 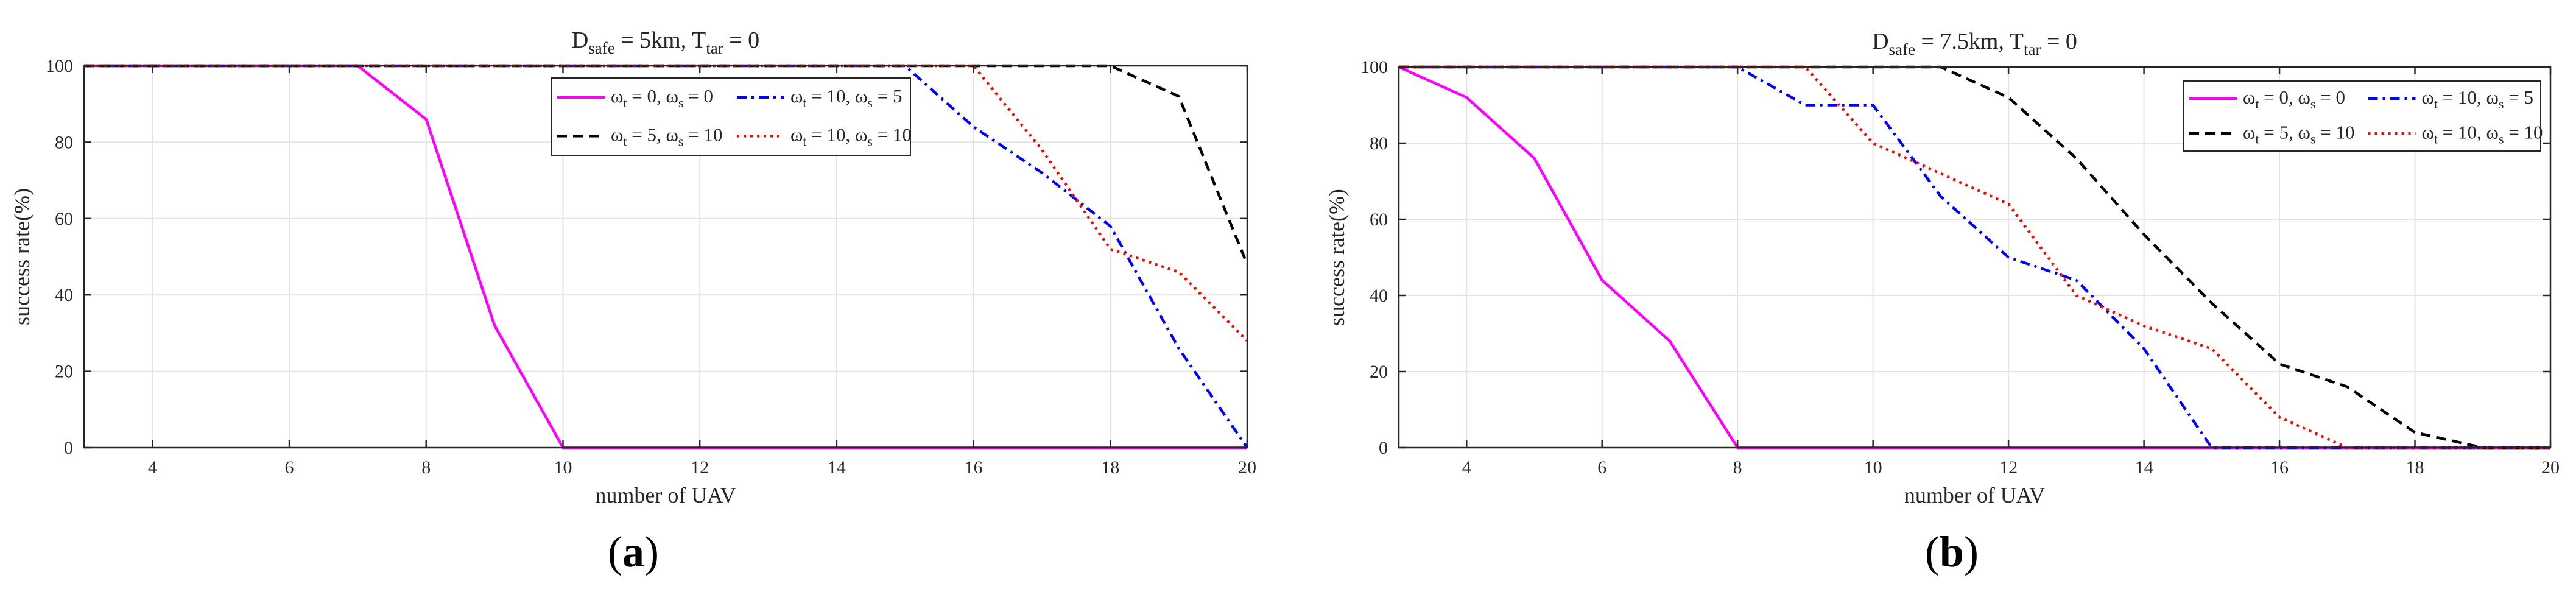 What do you see at coordinates (666, 137) in the screenshot?
I see `chart-a-legend-label-2: ωt = 5, ωs = 10` at bounding box center [666, 137].